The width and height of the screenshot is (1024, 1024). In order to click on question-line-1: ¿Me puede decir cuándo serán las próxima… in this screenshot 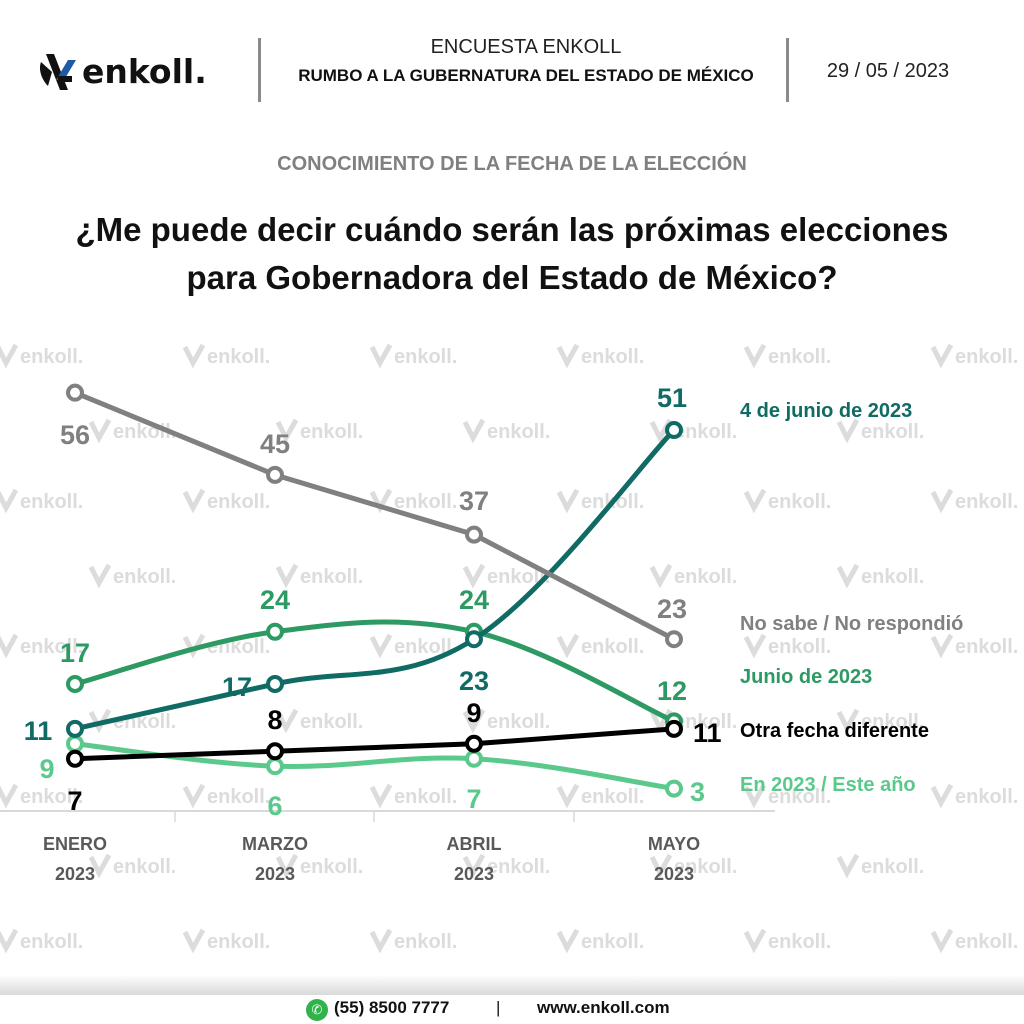, I will do `click(512, 229)`.